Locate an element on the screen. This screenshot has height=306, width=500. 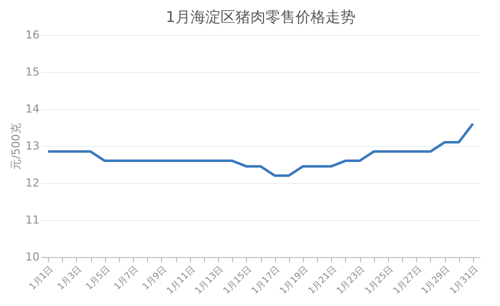
y-axis-title: 元/500克 is located at coordinates (16, 146).